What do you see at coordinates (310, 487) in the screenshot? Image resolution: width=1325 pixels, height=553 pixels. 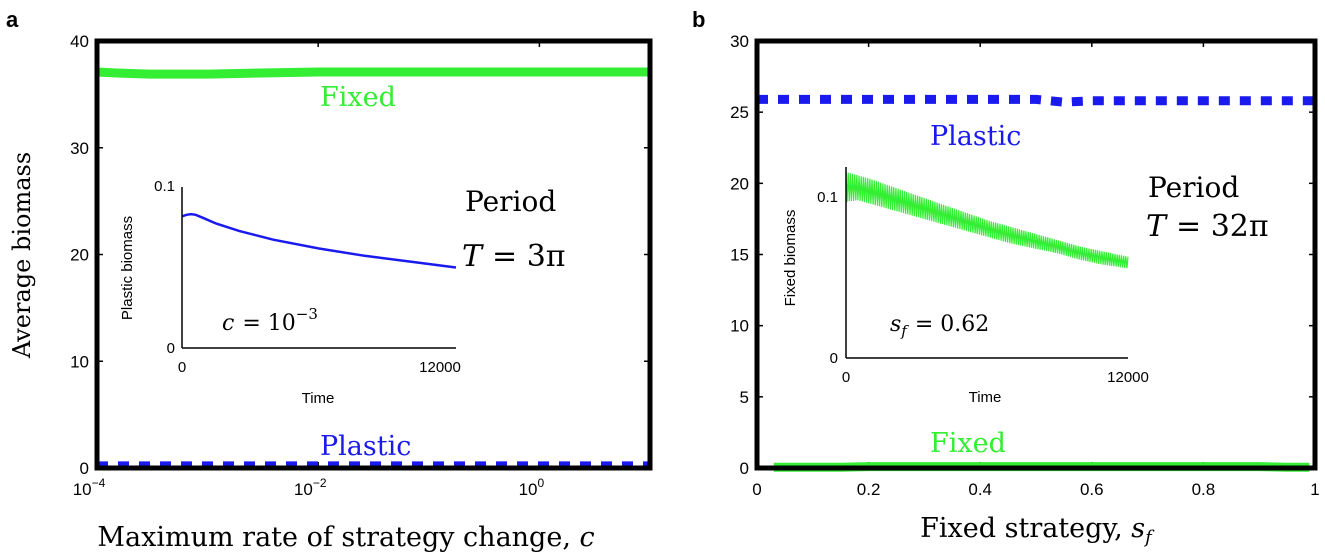 I see `x-tick-label: 10⁻²` at bounding box center [310, 487].